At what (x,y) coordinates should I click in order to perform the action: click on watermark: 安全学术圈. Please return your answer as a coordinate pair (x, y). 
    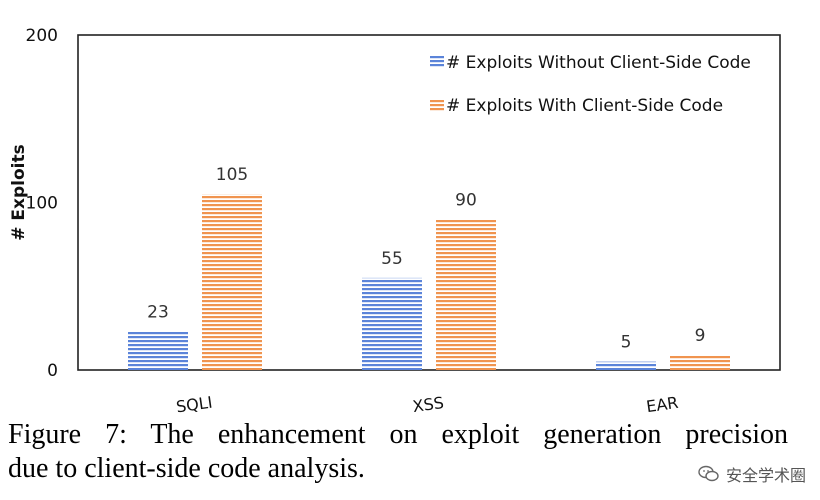
    Looking at the image, I should click on (752, 474).